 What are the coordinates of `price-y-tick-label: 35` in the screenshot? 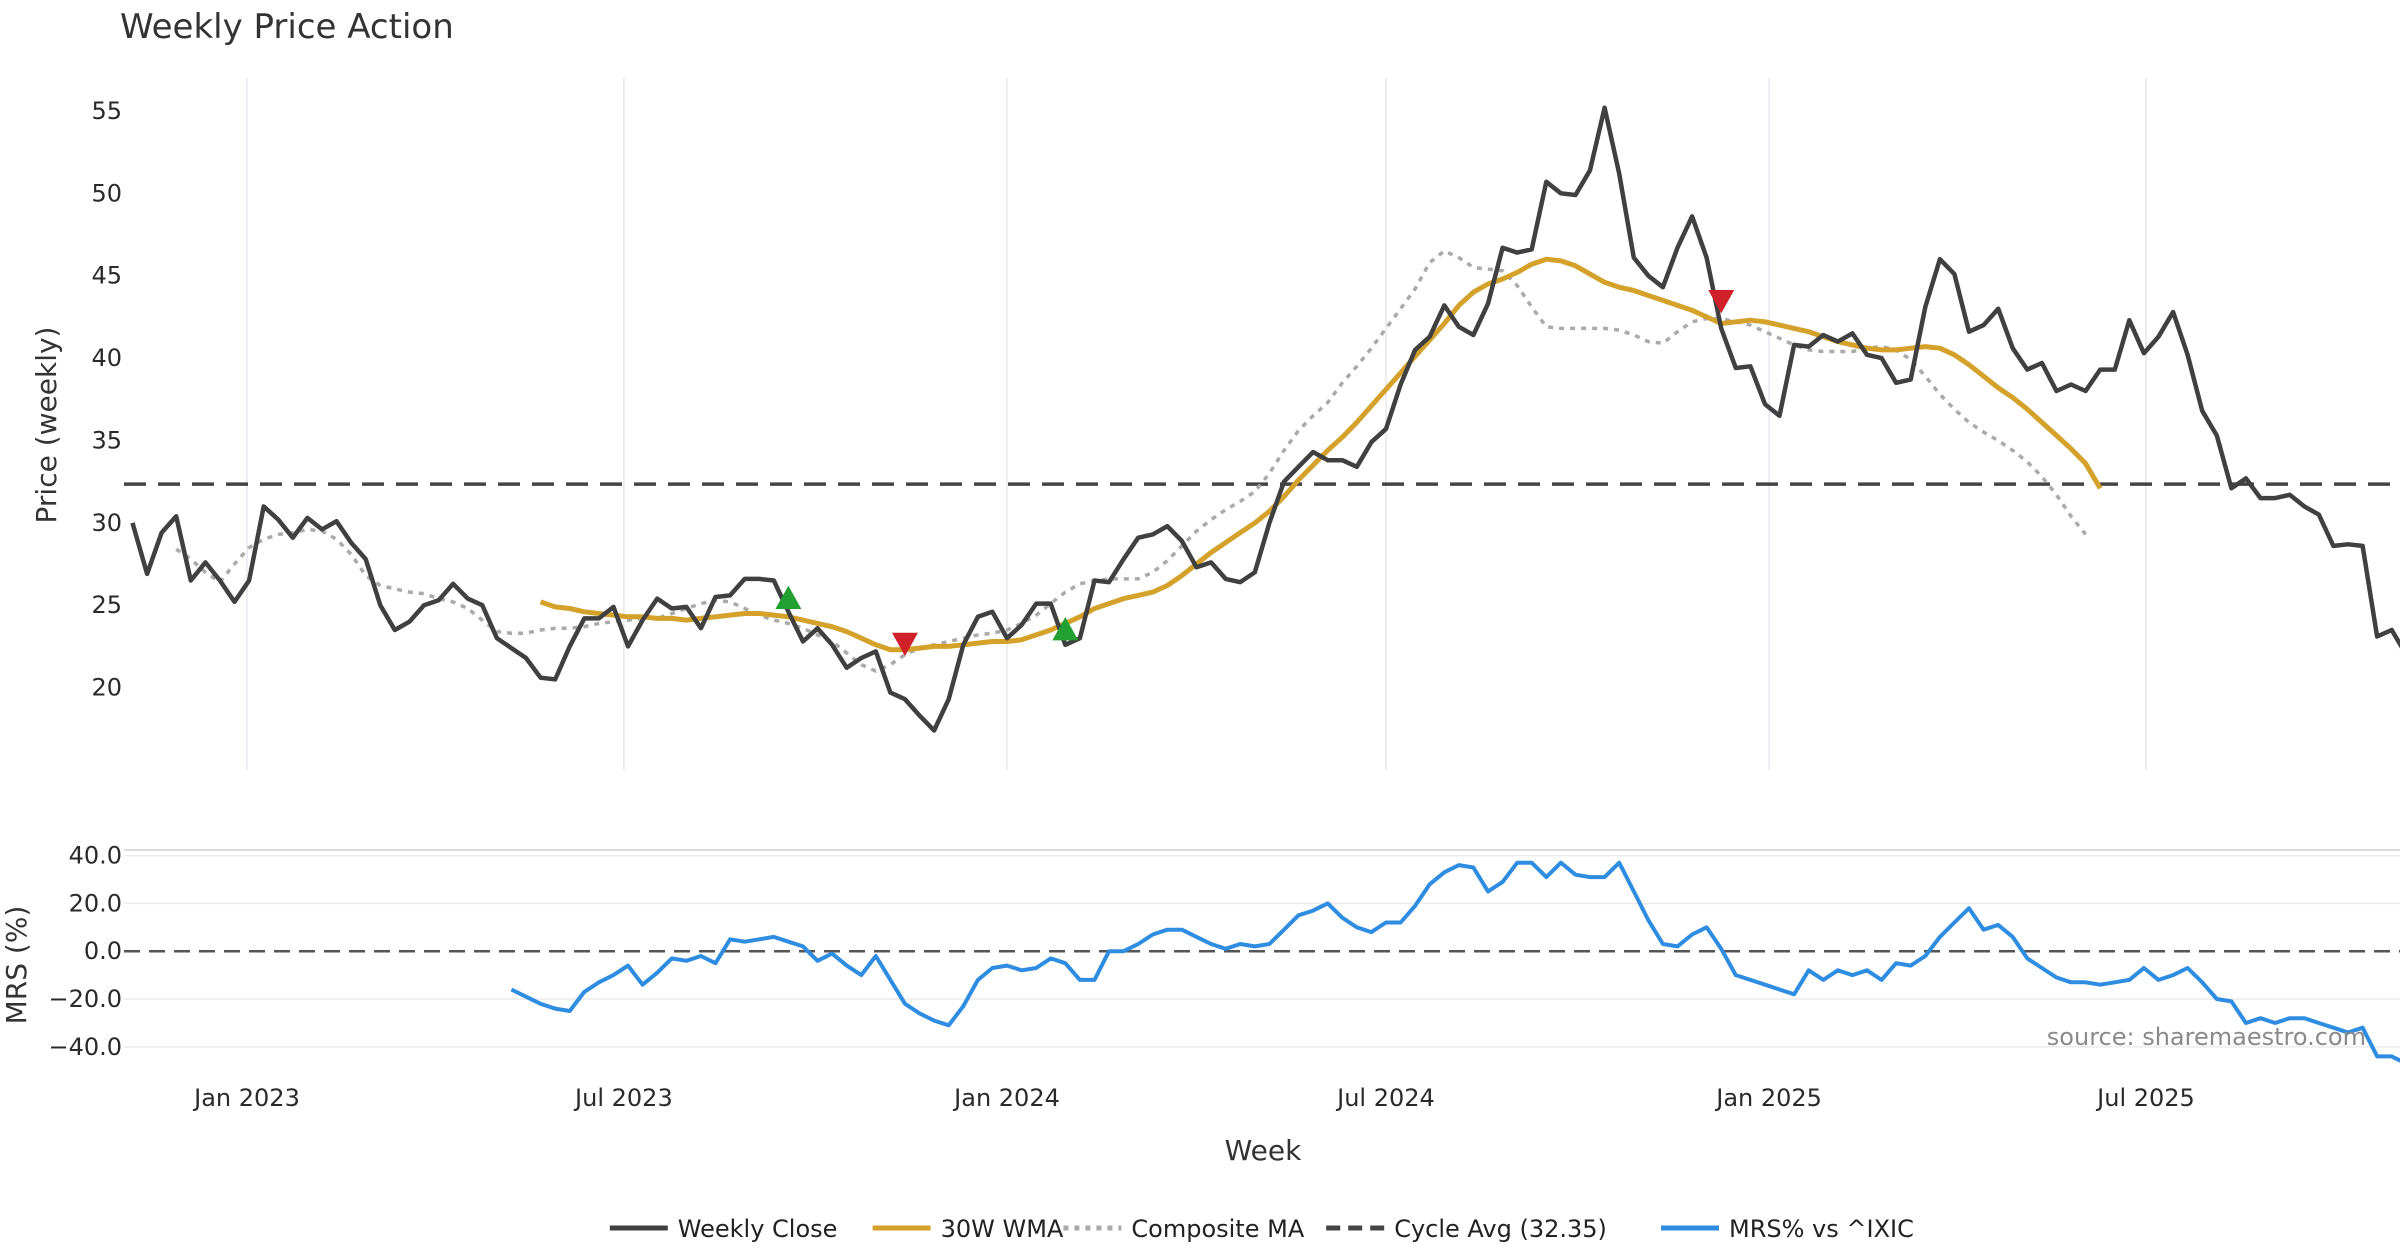 It's located at (106, 440).